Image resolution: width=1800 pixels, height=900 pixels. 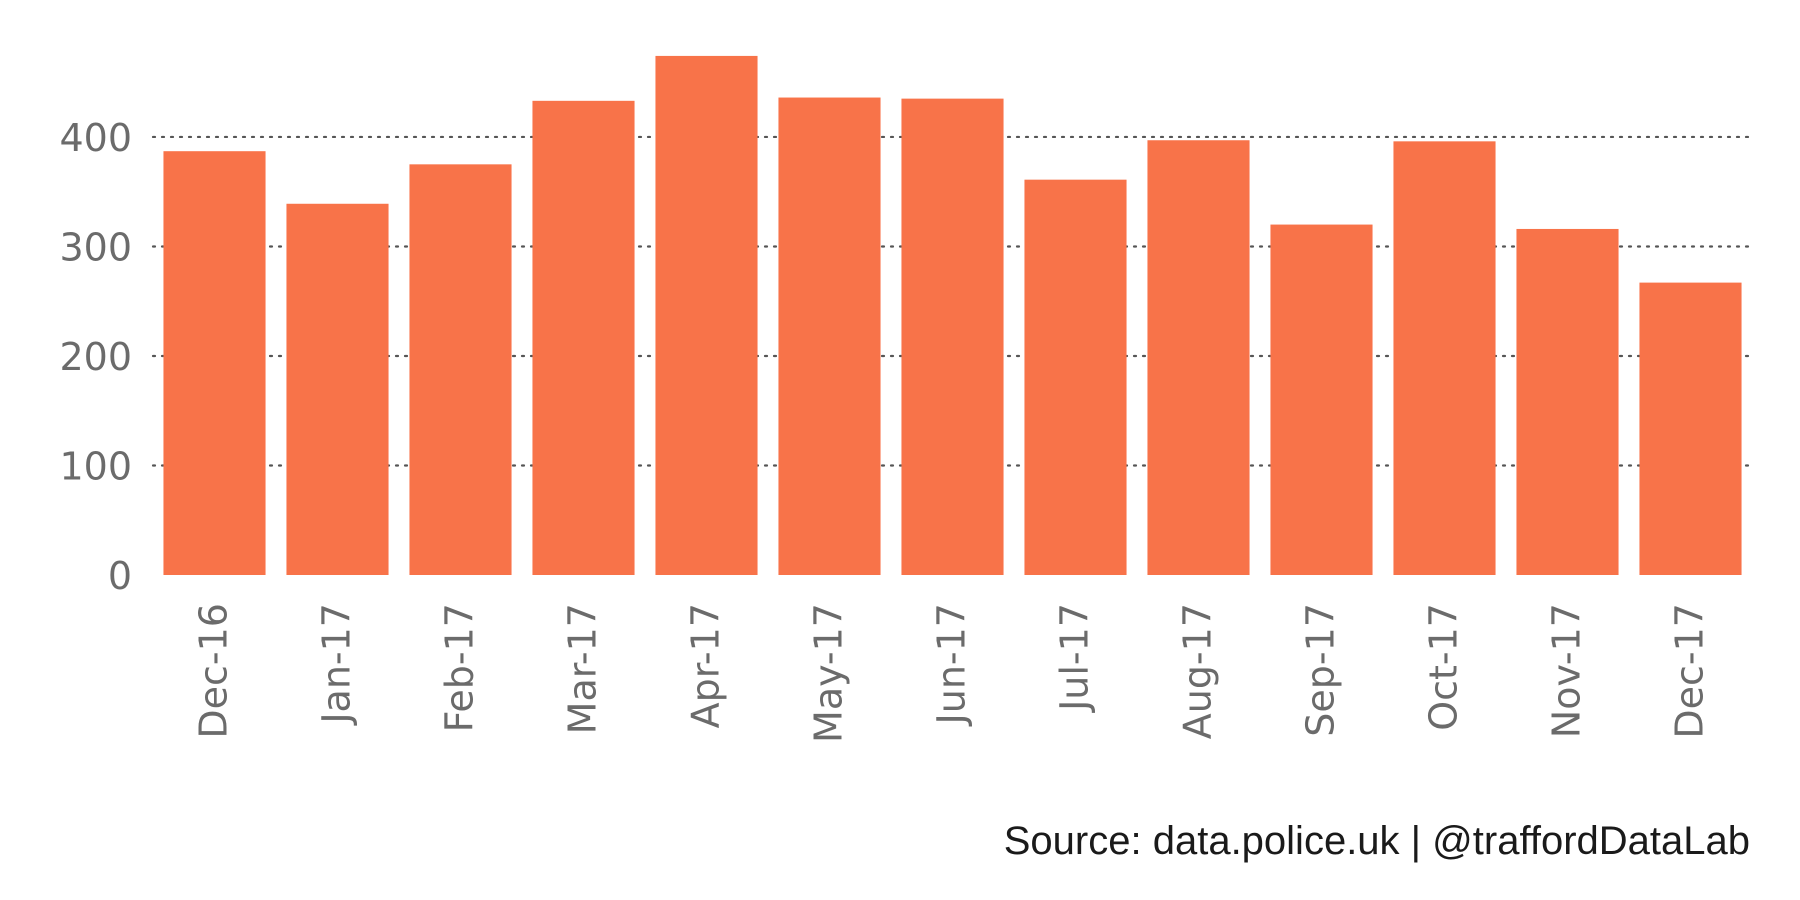 I want to click on x-tick-label: Dec-17, so click(x=1690, y=671).